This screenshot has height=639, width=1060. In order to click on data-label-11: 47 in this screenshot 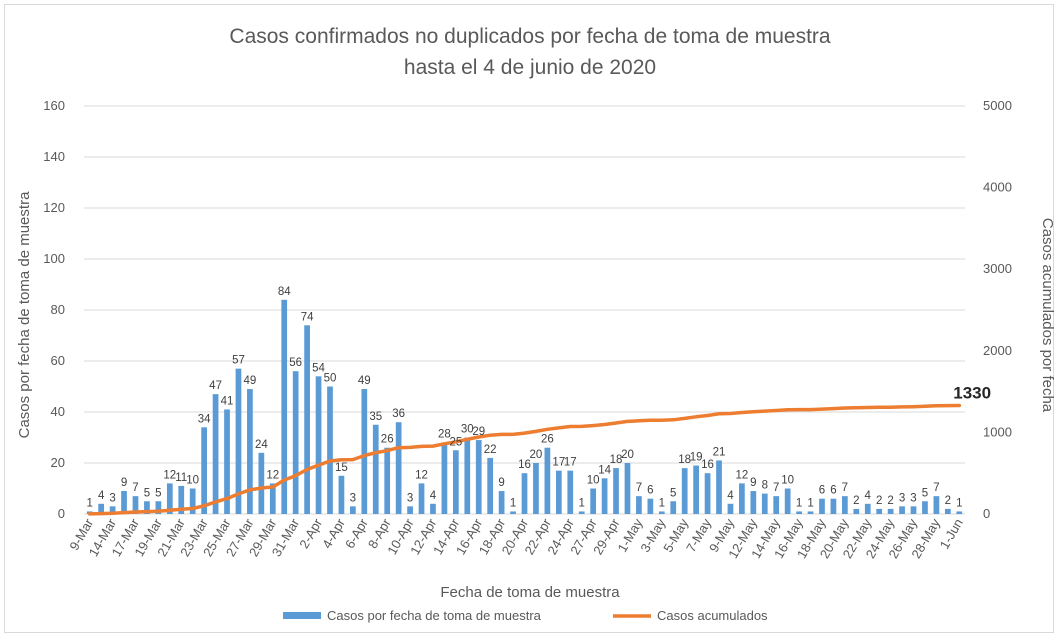, I will do `click(215, 386)`.